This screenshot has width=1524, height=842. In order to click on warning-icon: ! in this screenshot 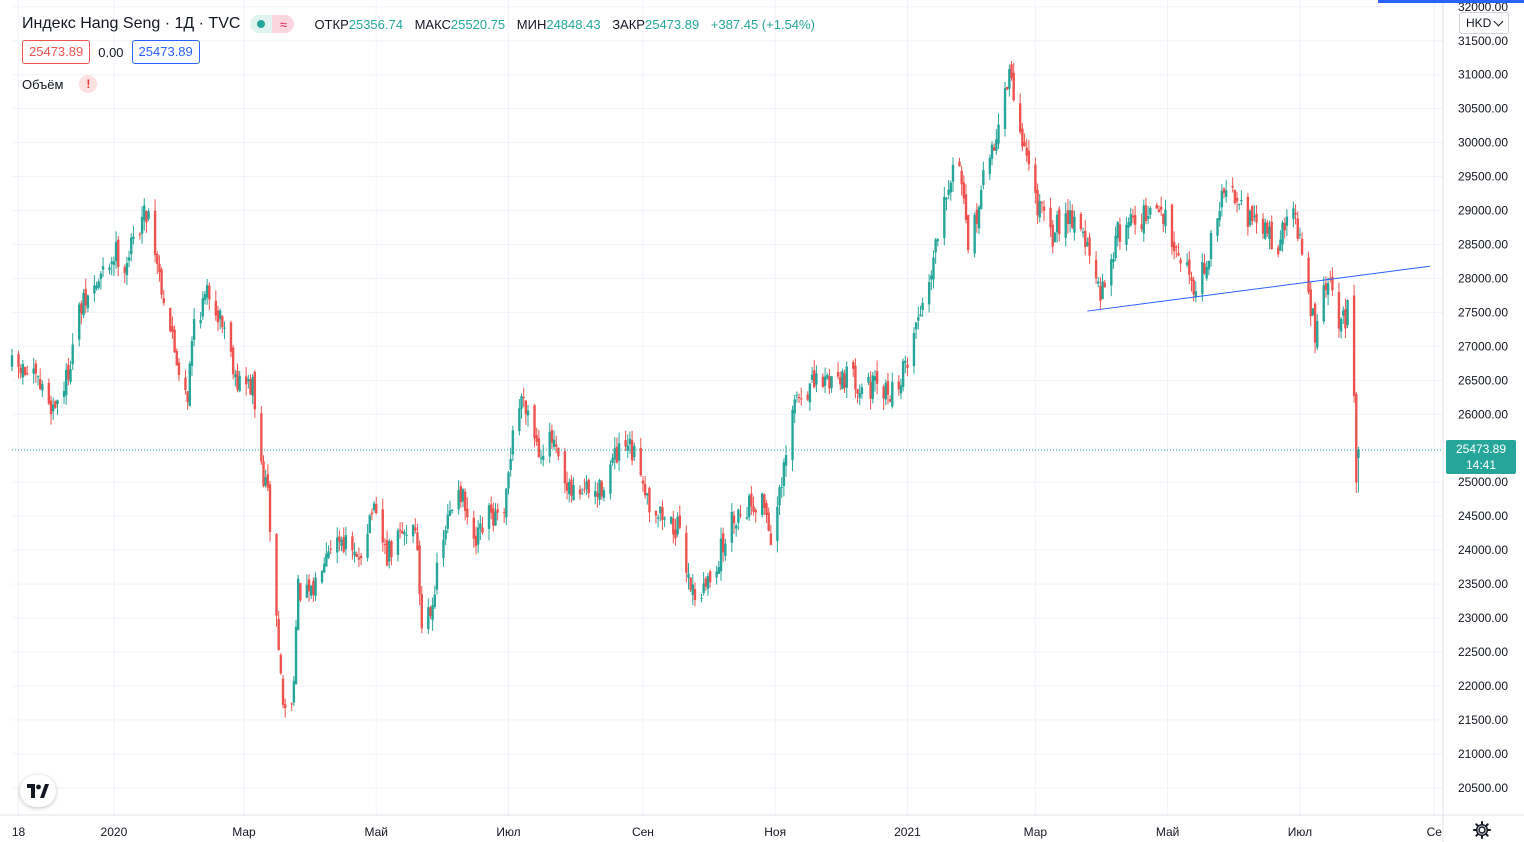, I will do `click(88, 84)`.